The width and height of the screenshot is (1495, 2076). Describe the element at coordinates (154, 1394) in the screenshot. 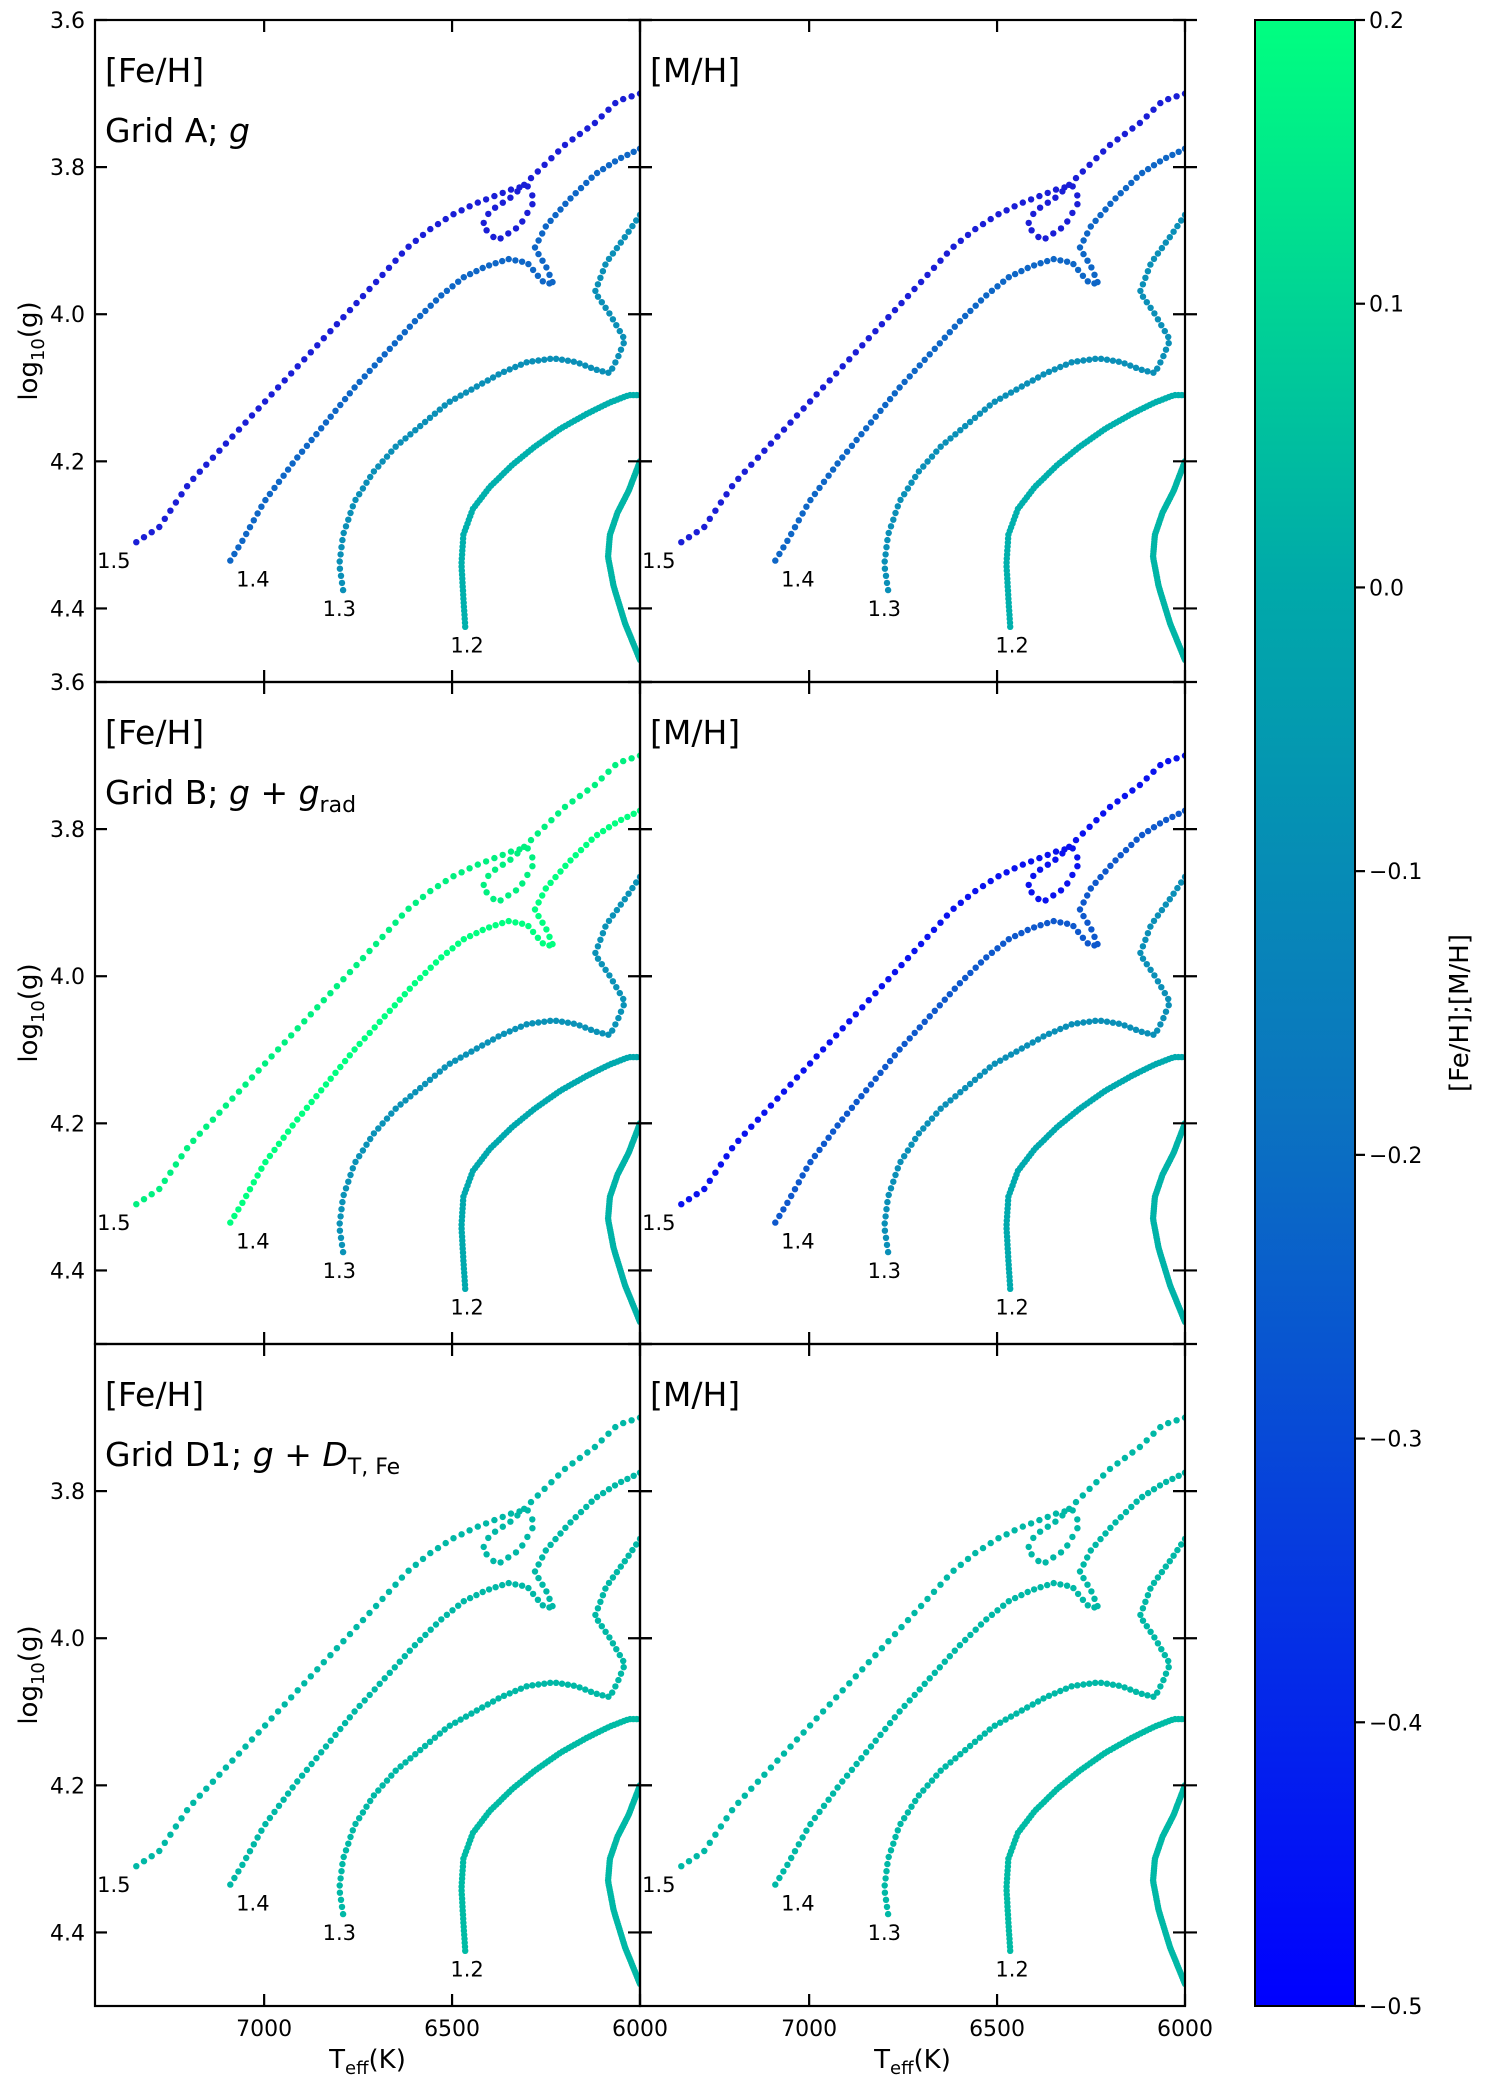

I see `panel-label-line1: [Fe/H]` at that location.